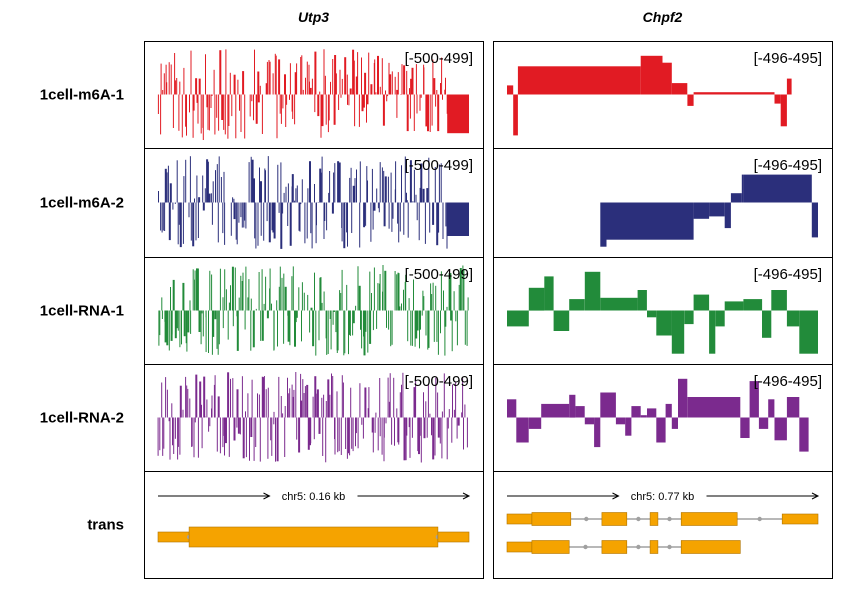 The width and height of the screenshot is (841, 596). I want to click on track-label: 1cell-RNA-1, so click(82, 311).